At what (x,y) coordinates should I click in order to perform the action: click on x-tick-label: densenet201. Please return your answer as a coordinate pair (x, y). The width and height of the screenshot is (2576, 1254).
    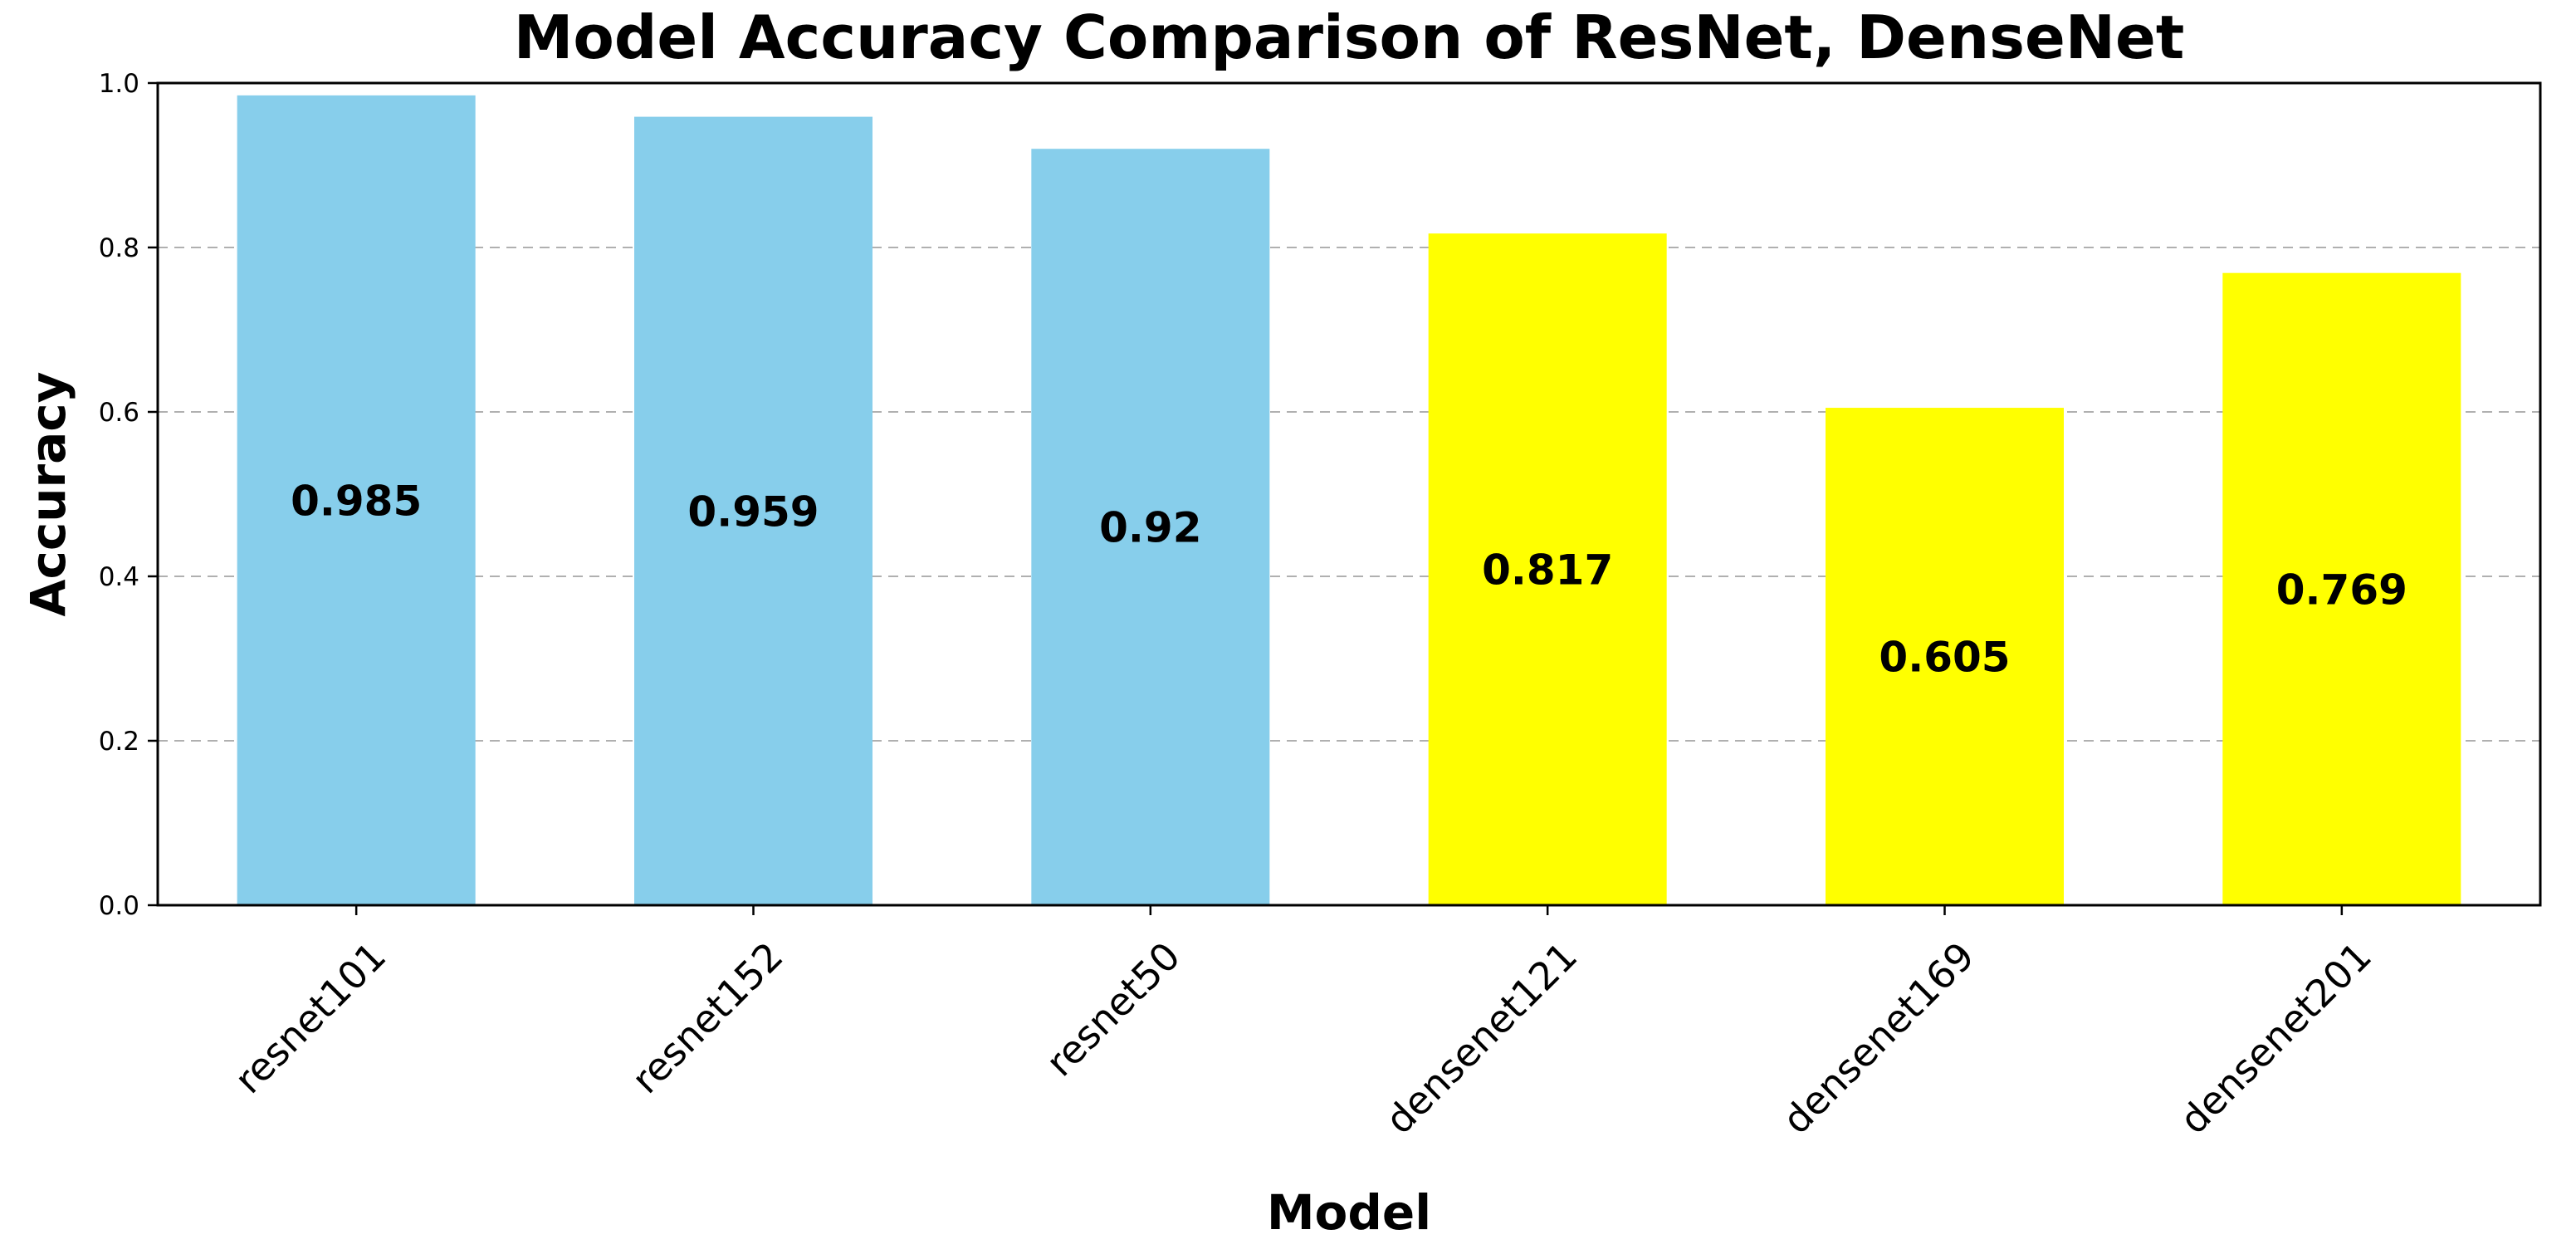
    Looking at the image, I should click on (2275, 1038).